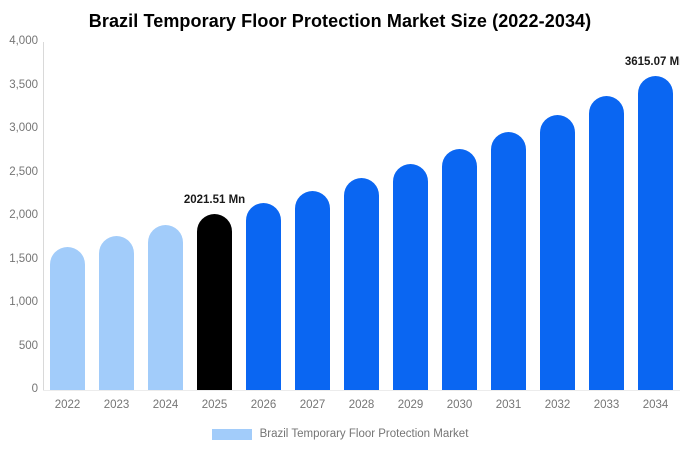 This screenshot has width=680, height=450. Describe the element at coordinates (43, 216) in the screenshot. I see `y-axis-line` at that location.